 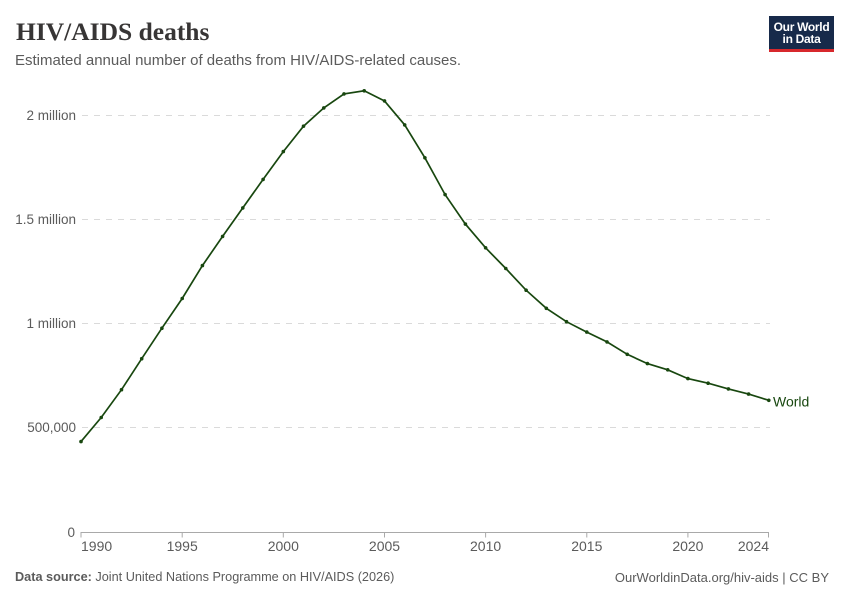 I want to click on svg-text: 1990, so click(x=96, y=546).